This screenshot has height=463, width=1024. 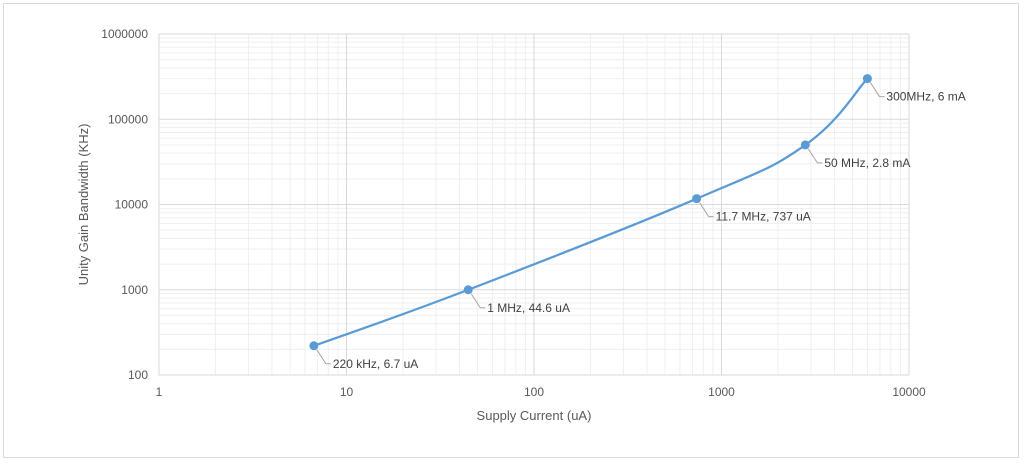 I want to click on data-label: 11.7 MHz, 737 uA, so click(x=763, y=217).